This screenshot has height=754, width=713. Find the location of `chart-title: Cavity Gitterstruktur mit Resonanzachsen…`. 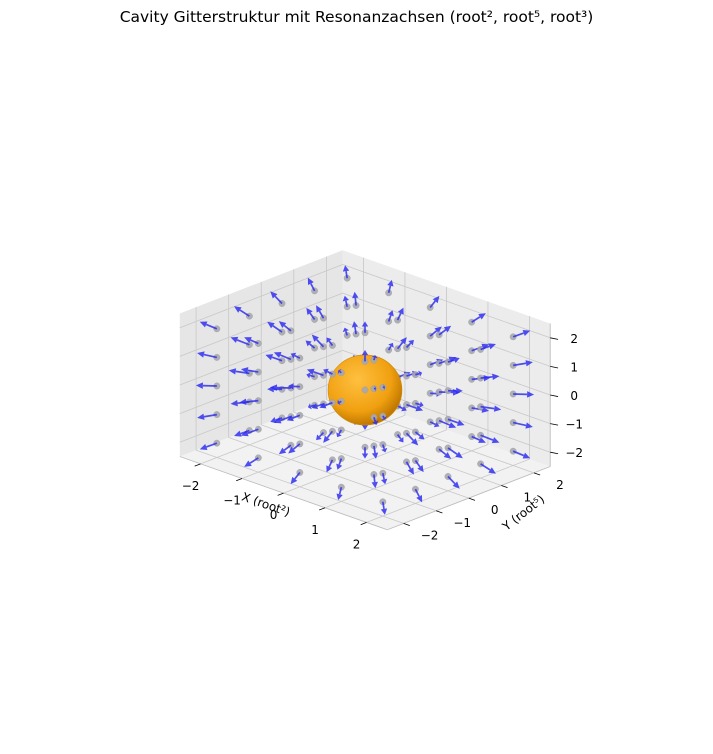

chart-title: Cavity Gitterstruktur mit Resonanzachsen… is located at coordinates (356, 17).